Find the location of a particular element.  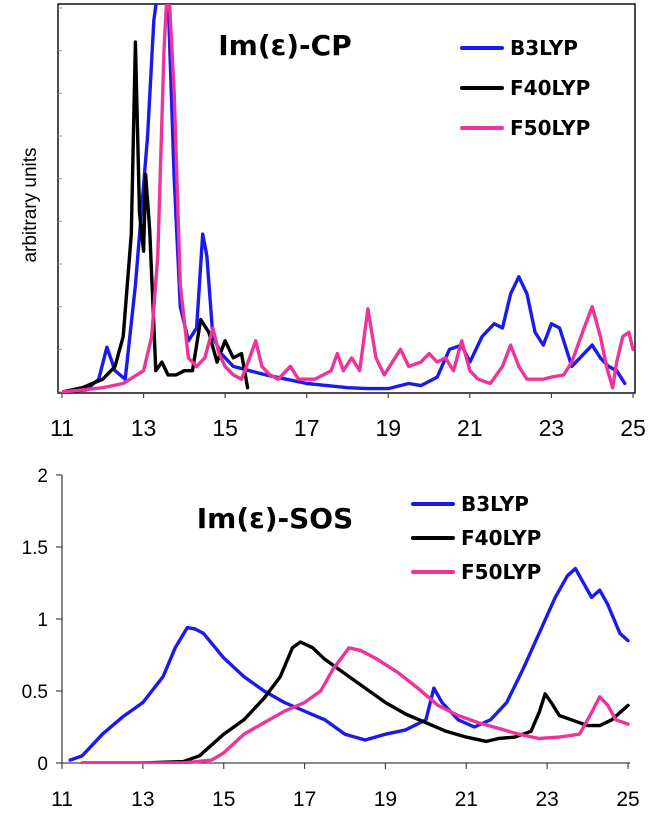

y-tick-label: 0.5 is located at coordinates (35, 692).